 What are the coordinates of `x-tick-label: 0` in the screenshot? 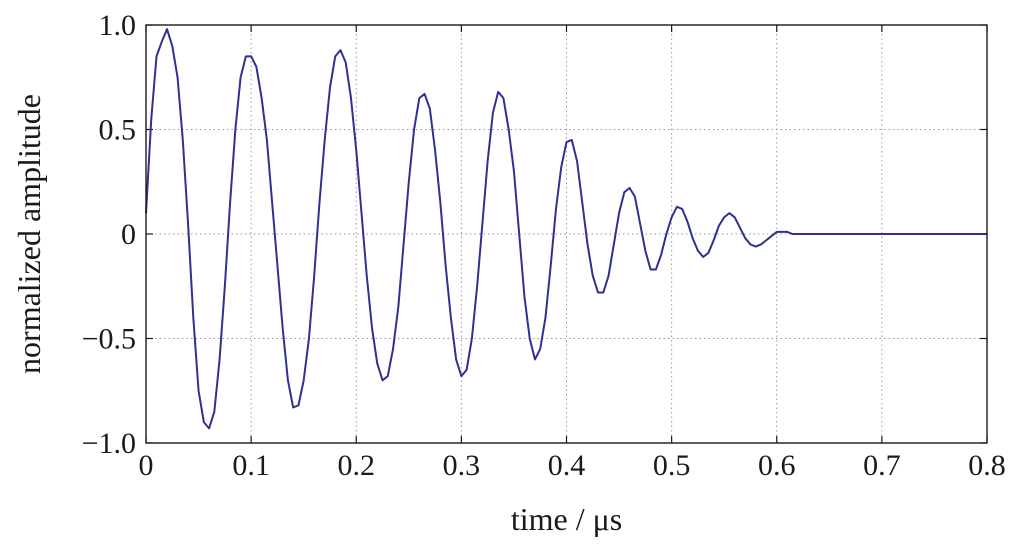 It's located at (146, 465).